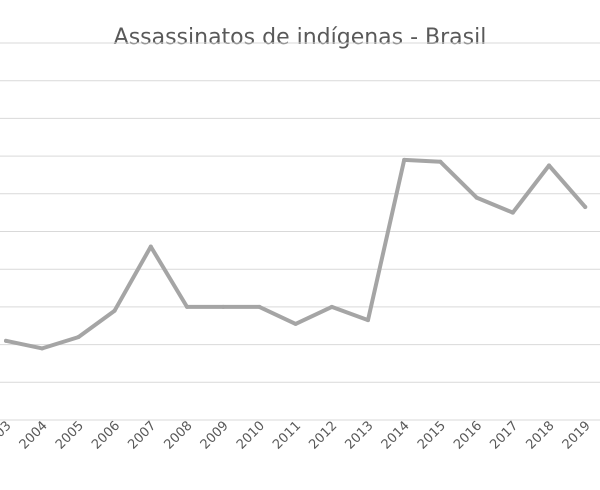 This screenshot has height=490, width=600. What do you see at coordinates (142, 436) in the screenshot?
I see `x-tick-label: 2007` at bounding box center [142, 436].